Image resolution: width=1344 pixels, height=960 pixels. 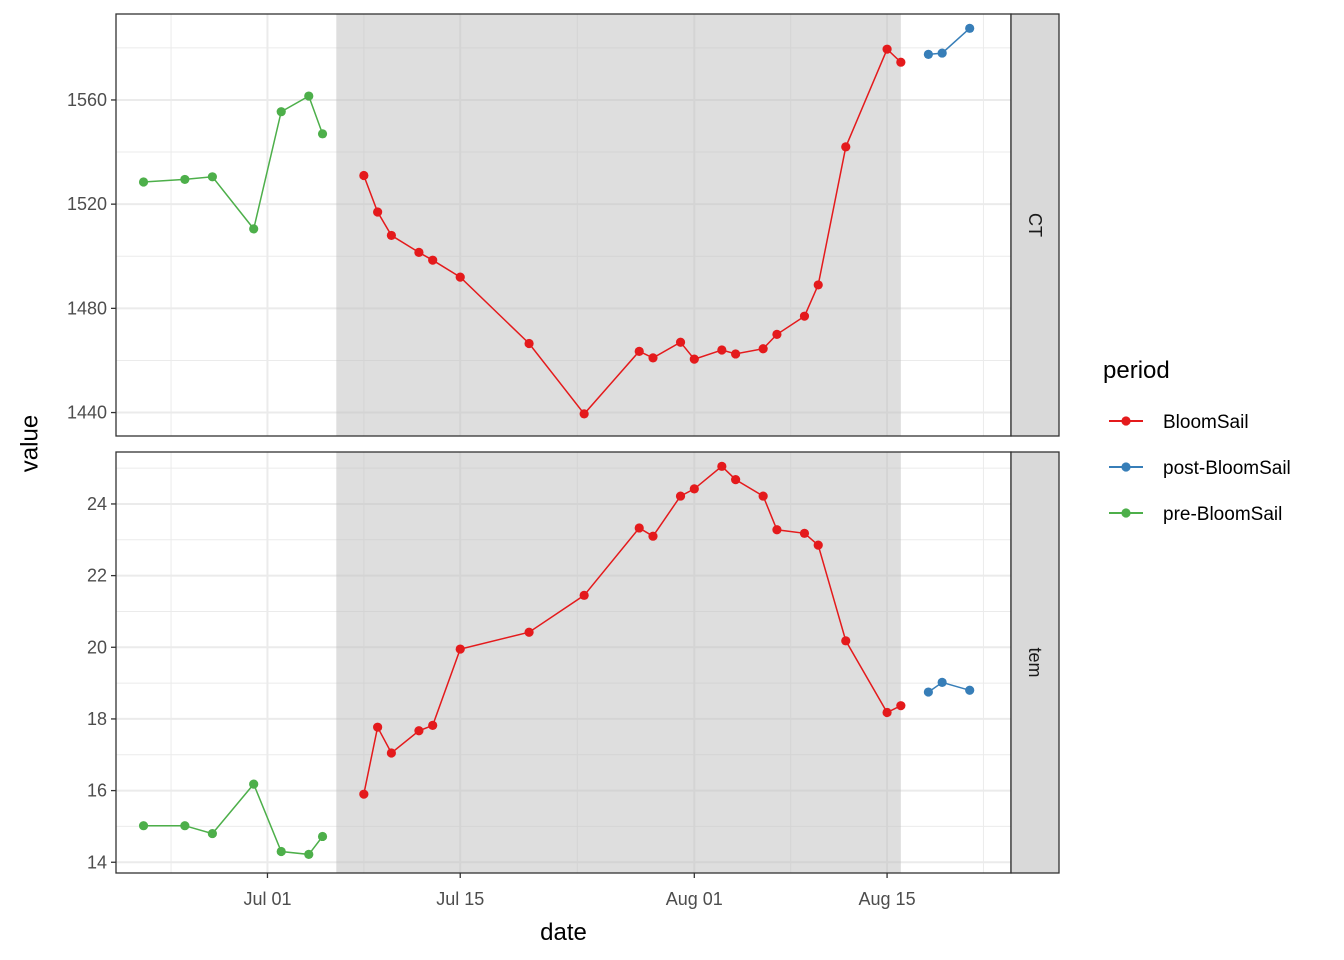 I want to click on x-tick-label: Aug 15, so click(x=887, y=899).